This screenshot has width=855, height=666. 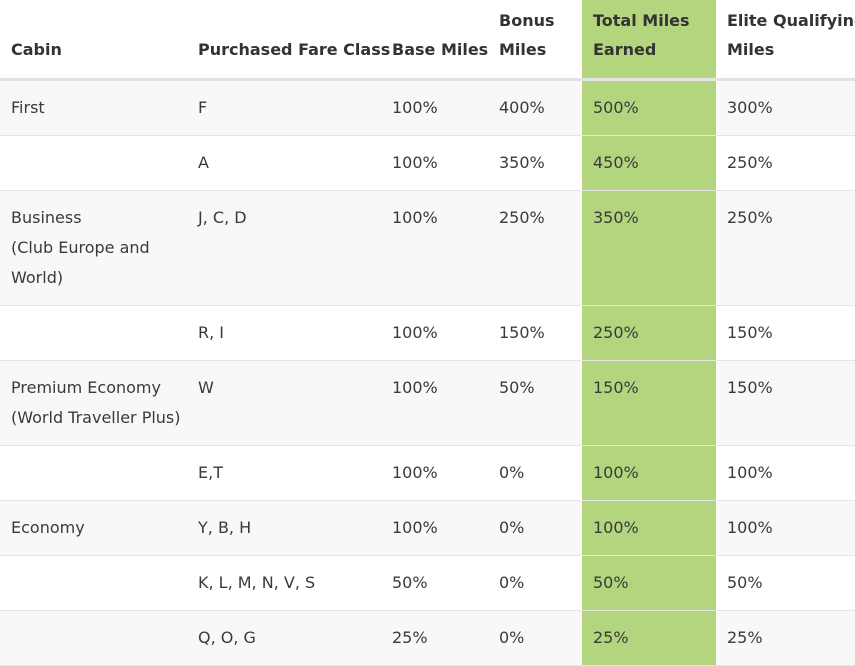 What do you see at coordinates (28, 107) in the screenshot?
I see `cabin-name: First` at bounding box center [28, 107].